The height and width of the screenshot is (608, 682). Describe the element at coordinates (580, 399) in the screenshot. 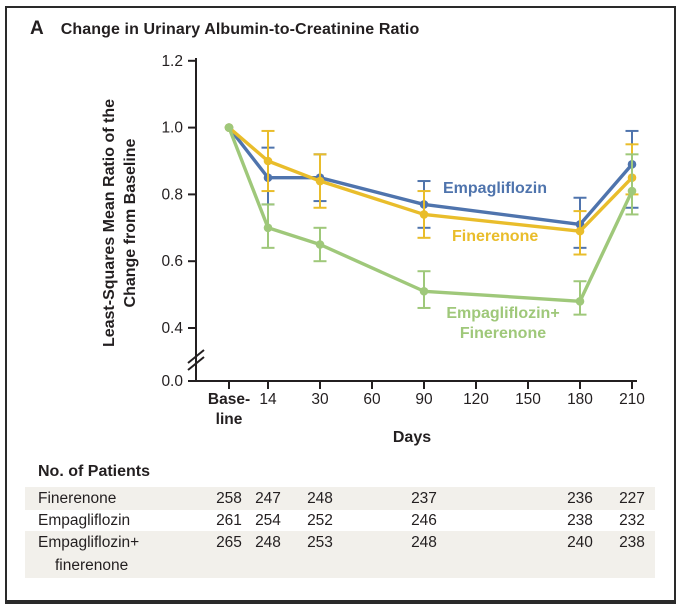

I see `x-tick-label: 180` at that location.